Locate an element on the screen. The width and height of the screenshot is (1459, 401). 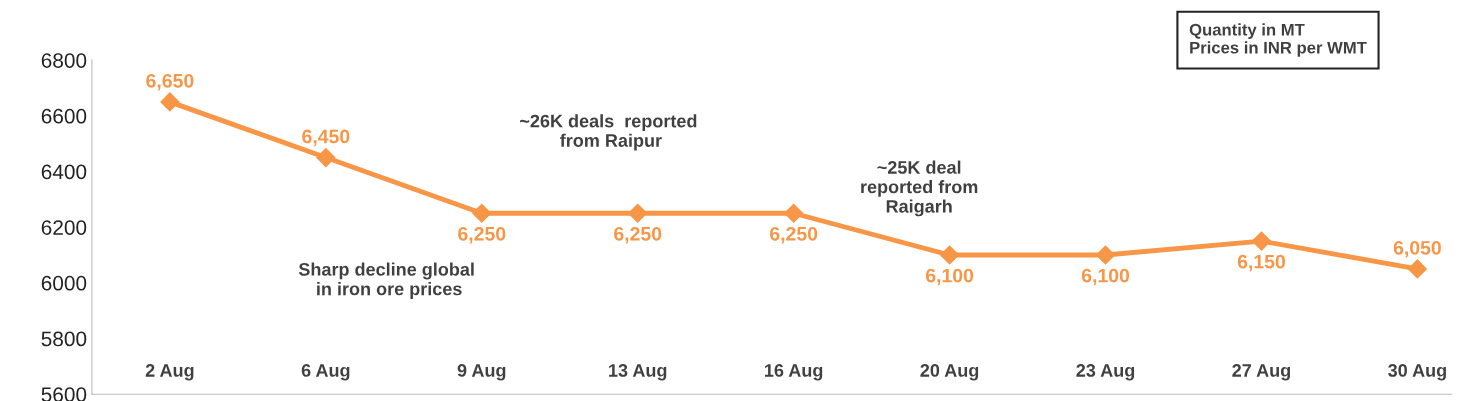
annotation: ~25K deal reported from Raigarh is located at coordinates (919, 188).